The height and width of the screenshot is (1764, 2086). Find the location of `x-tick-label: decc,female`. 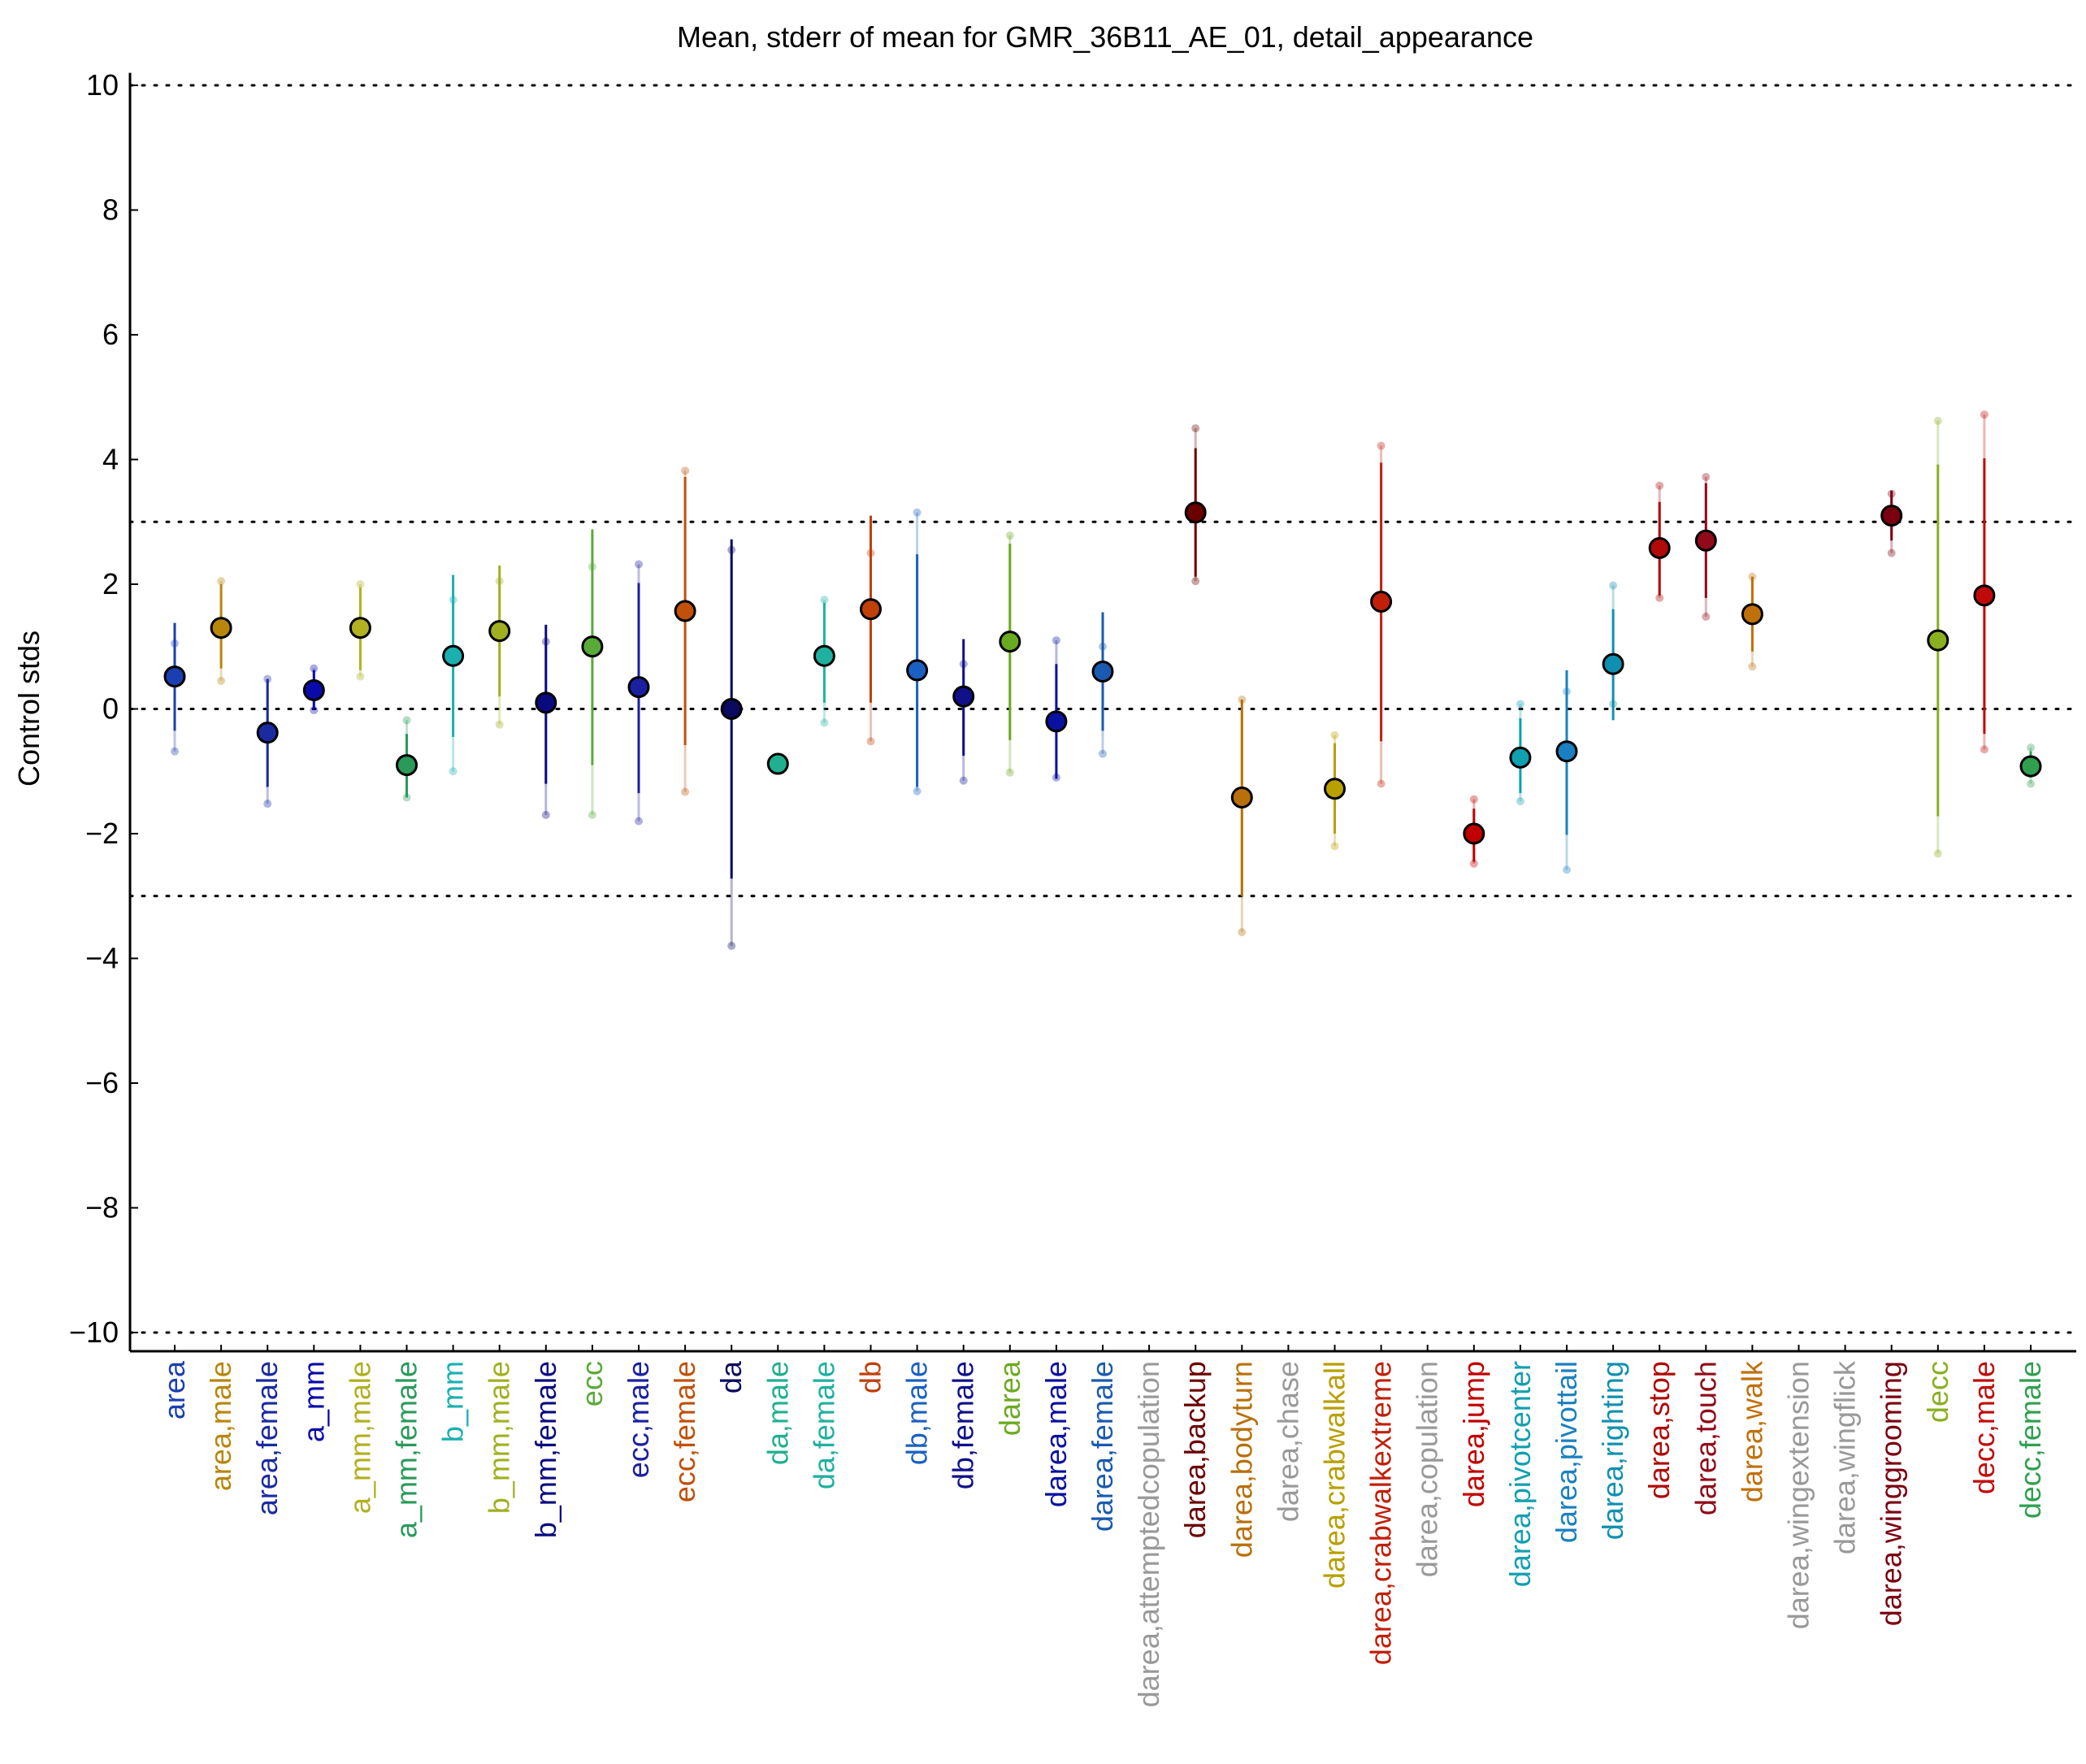

x-tick-label: decc,female is located at coordinates (2030, 1440).